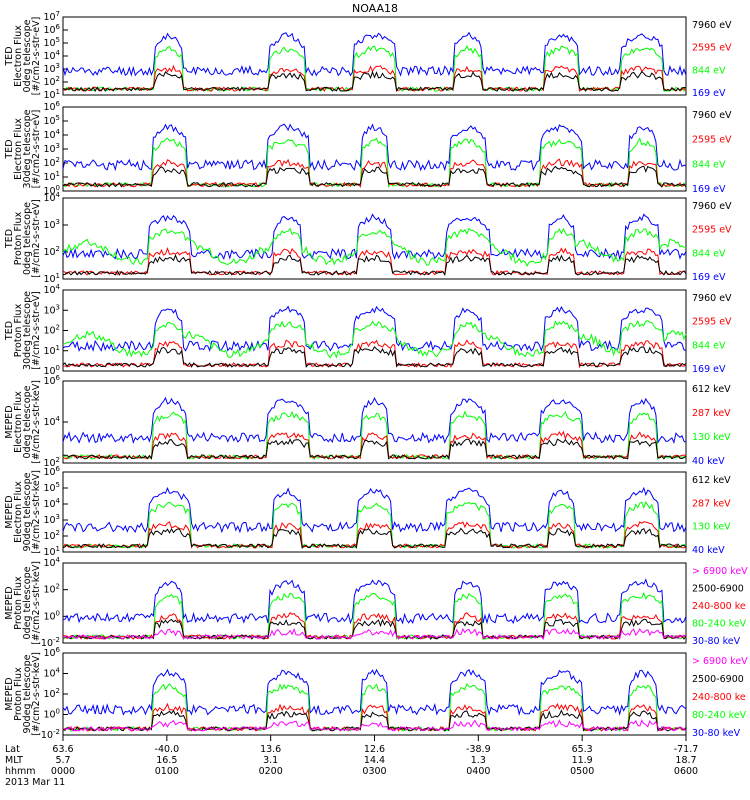 The height and width of the screenshot is (800, 750). What do you see at coordinates (719, 715) in the screenshot?
I see `legend-entry: 80-240 keV` at bounding box center [719, 715].